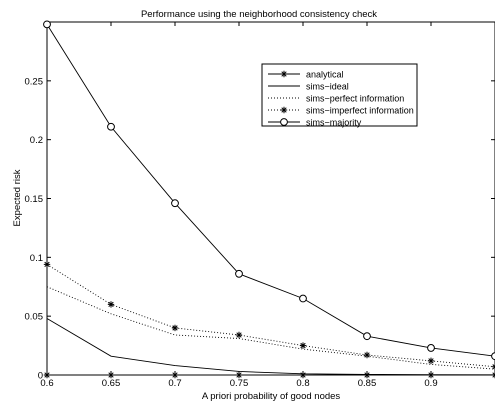 This screenshot has width=495, height=403. Describe the element at coordinates (327, 87) in the screenshot. I see `legend-label: sims−ideal` at that location.